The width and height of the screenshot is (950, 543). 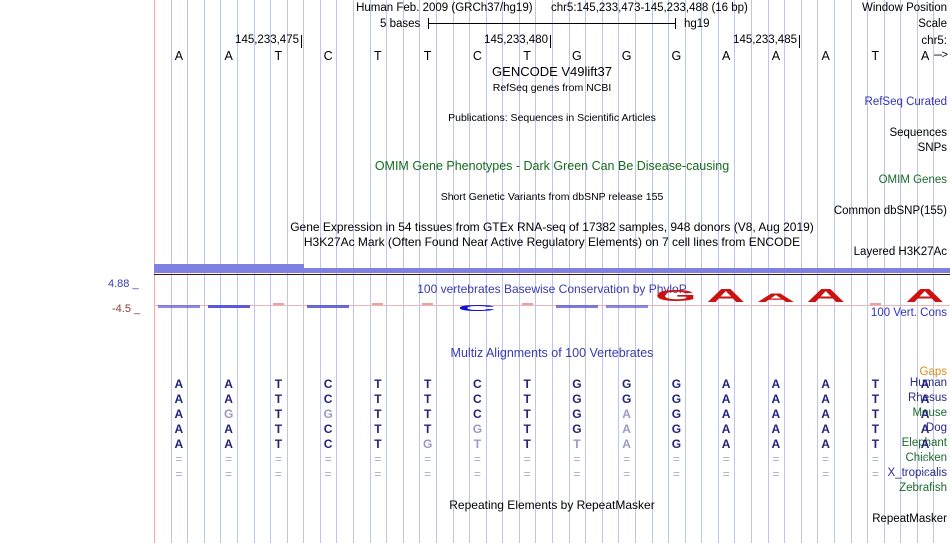 I want to click on ruler: 145,233,475 145,233,480 145,233,485, so click(x=475, y=42).